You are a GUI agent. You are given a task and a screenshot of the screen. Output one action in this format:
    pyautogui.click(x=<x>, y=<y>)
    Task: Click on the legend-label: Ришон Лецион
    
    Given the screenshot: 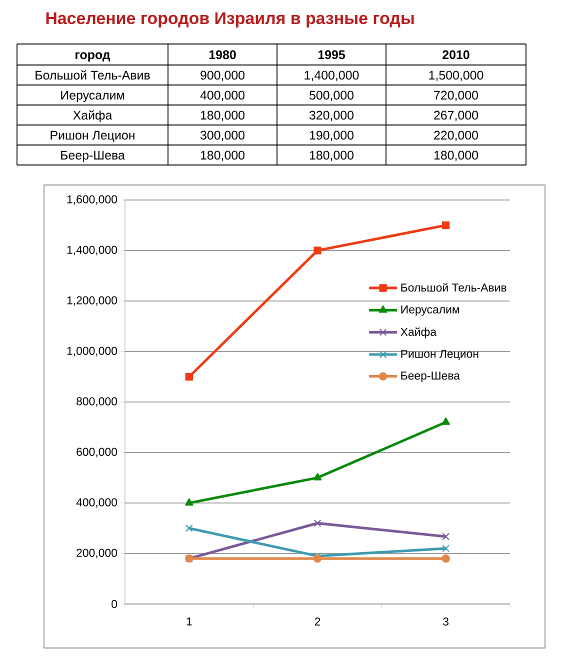 What is the action you would take?
    pyautogui.click(x=439, y=355)
    